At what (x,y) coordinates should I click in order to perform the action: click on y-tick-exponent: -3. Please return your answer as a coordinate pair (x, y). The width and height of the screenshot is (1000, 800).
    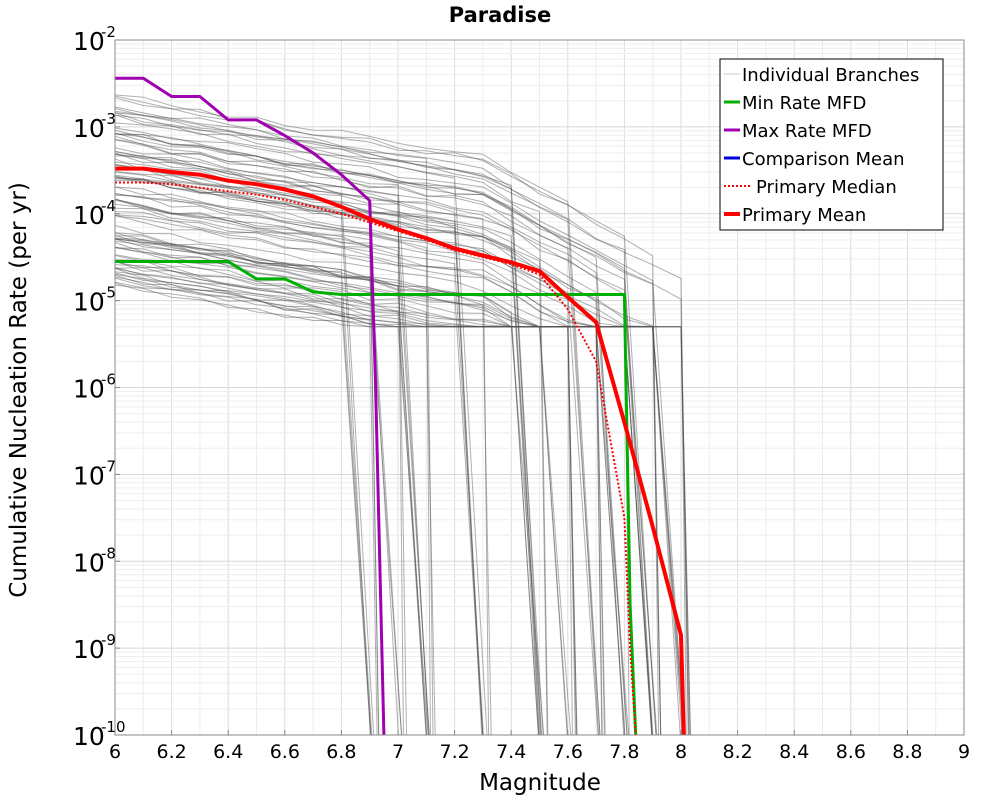
    Looking at the image, I should click on (108, 119).